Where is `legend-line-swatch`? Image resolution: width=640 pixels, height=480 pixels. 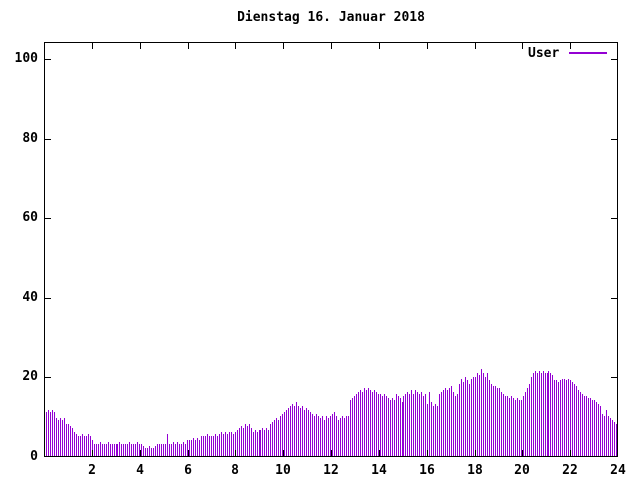 legend-line-swatch is located at coordinates (588, 53).